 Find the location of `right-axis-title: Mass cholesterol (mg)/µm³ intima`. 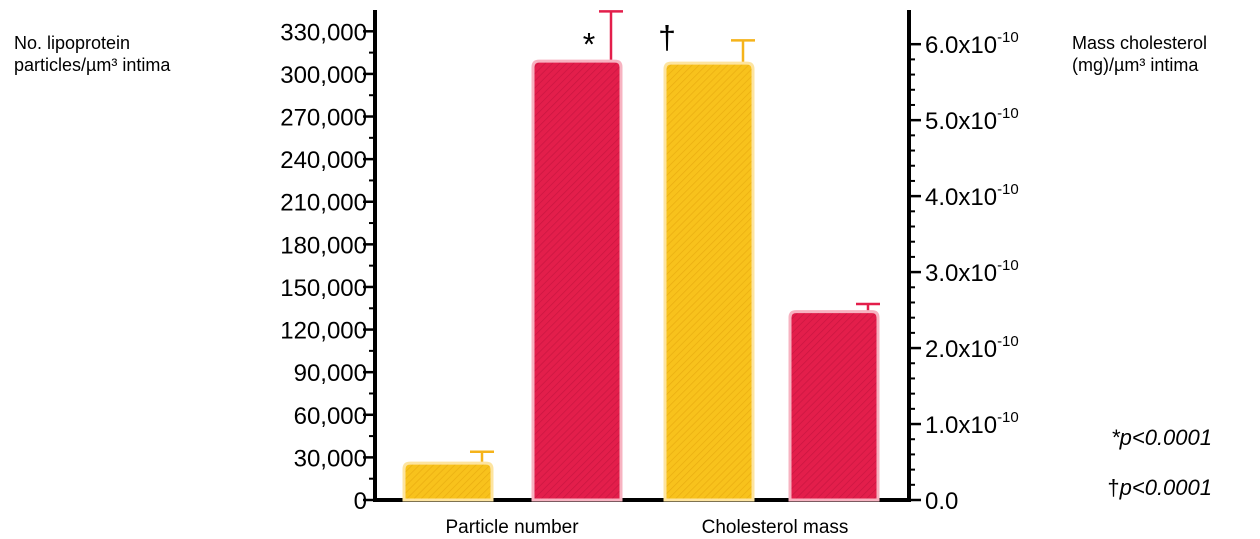

right-axis-title: Mass cholesterol (mg)/µm³ intima is located at coordinates (1142, 54).